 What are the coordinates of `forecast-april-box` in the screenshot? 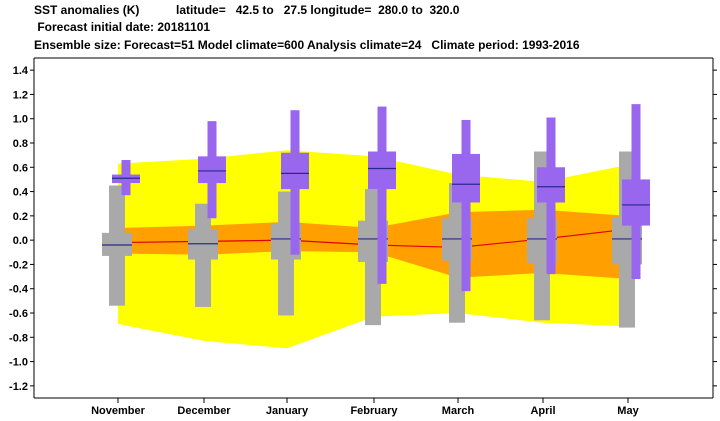 It's located at (551, 185).